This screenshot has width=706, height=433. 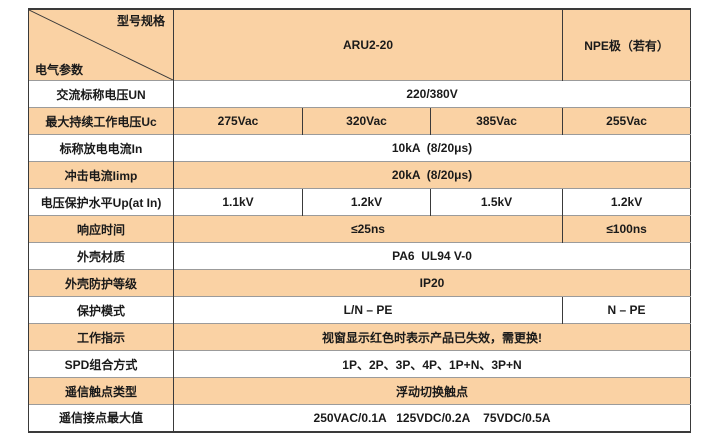 I want to click on column-header-npe: NPE极（若有）, so click(x=626, y=45).